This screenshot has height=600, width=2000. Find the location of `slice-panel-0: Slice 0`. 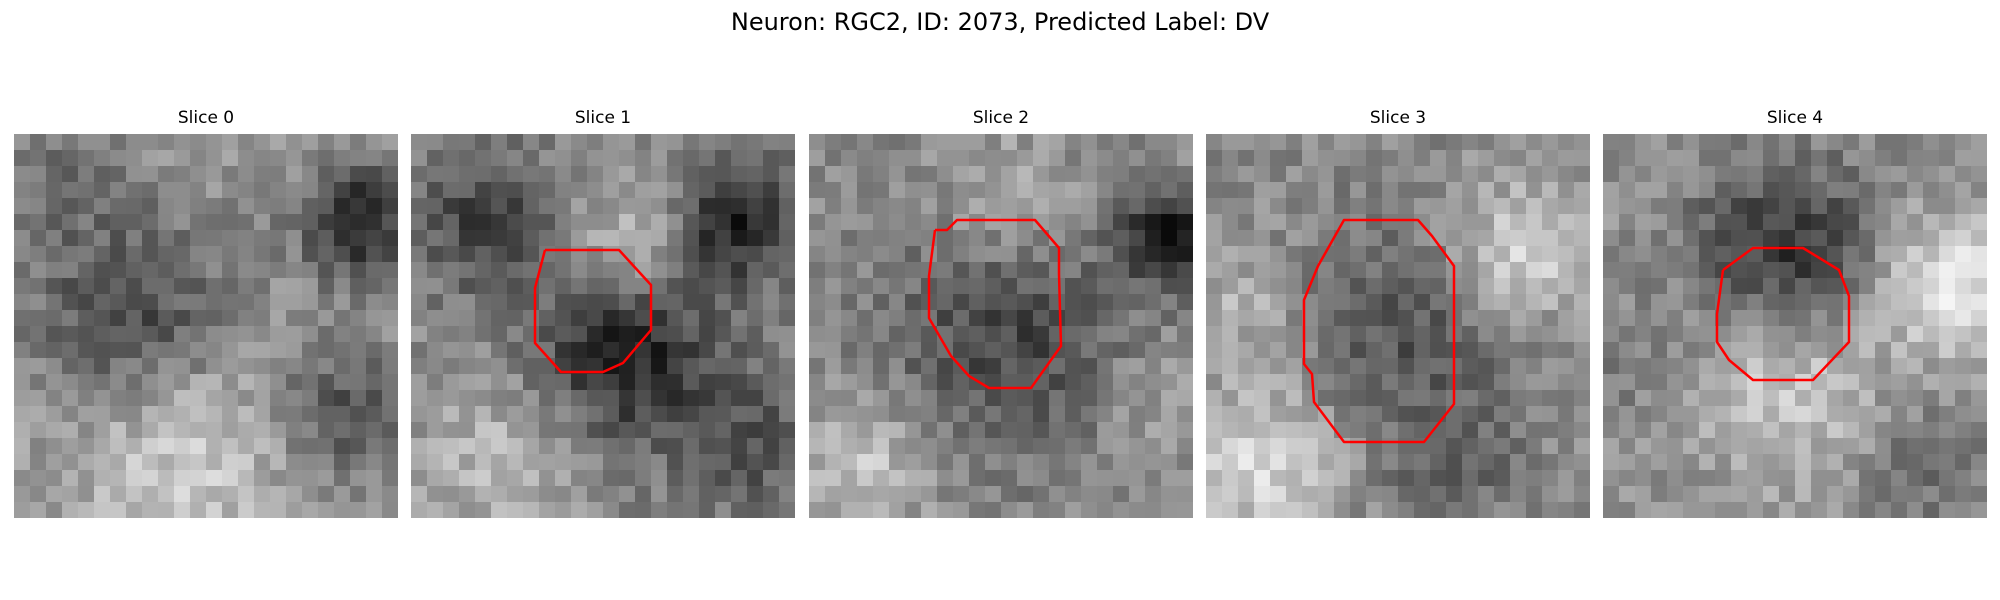

slice-panel-0: Slice 0 is located at coordinates (206, 313).